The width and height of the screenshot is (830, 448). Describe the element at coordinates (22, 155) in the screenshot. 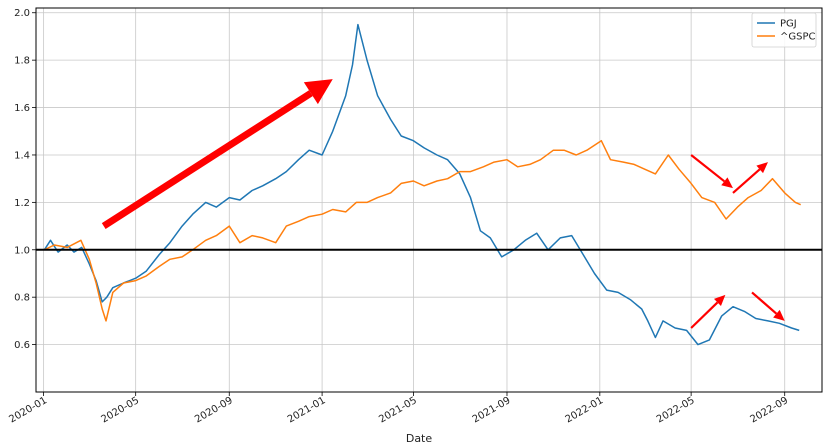

I see `y-tick-label: 1.4` at that location.